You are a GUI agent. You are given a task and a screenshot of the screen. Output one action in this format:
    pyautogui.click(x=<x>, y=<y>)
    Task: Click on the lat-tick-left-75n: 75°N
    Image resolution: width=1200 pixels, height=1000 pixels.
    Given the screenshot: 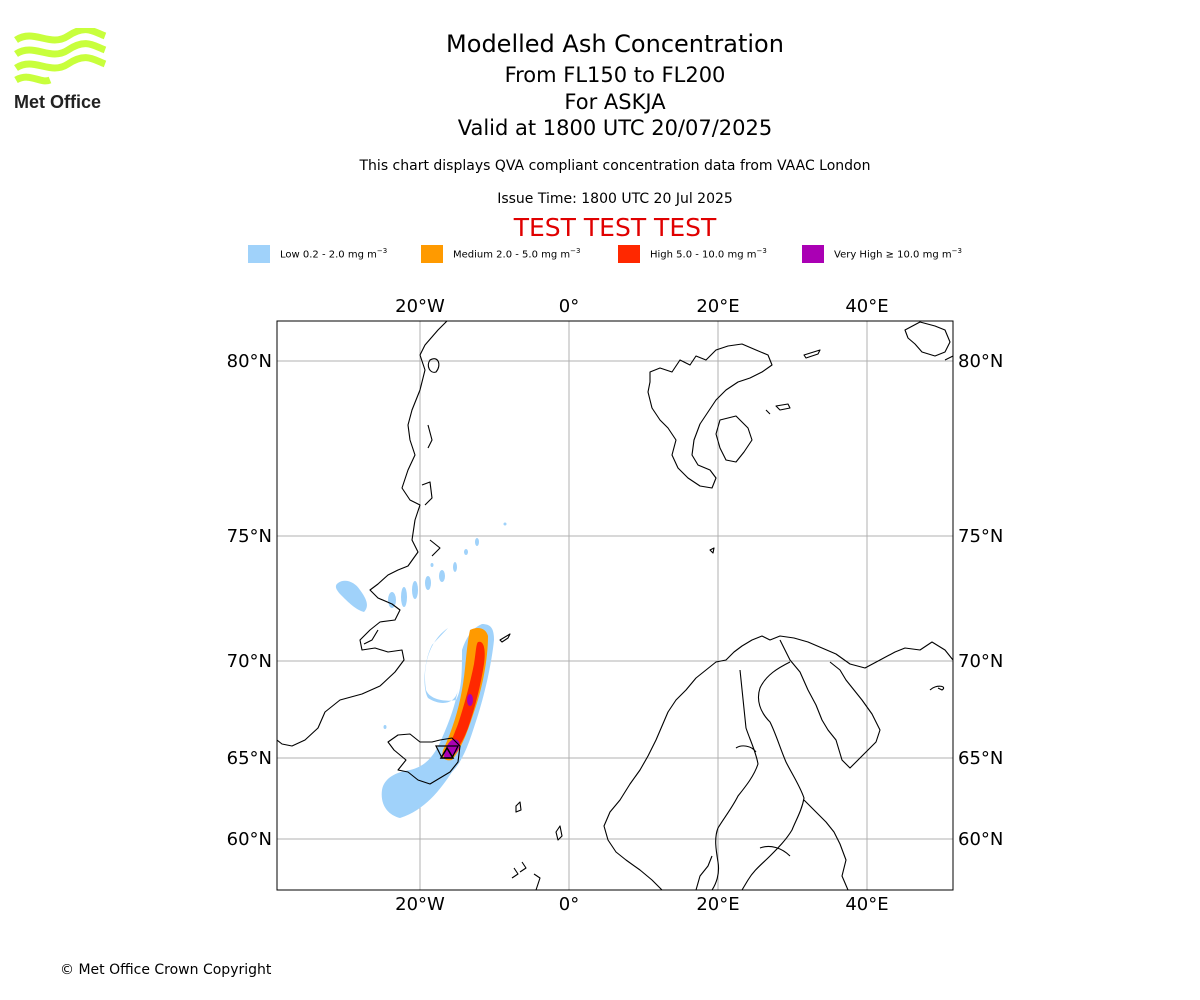 What is the action you would take?
    pyautogui.click(x=249, y=536)
    